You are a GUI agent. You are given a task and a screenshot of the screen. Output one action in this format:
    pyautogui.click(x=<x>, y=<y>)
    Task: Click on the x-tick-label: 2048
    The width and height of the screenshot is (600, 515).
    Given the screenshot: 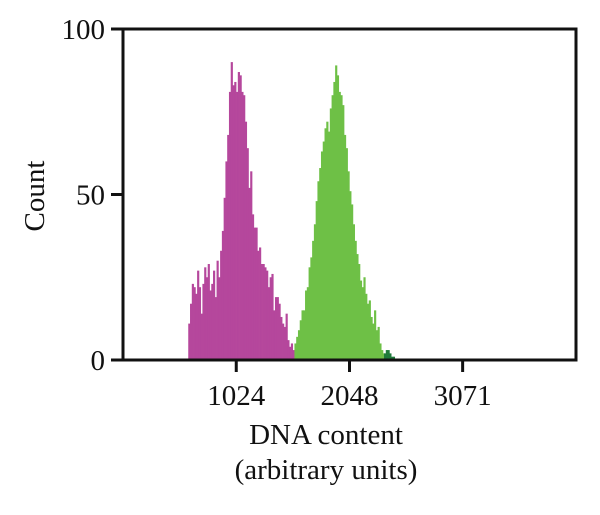 What is the action you would take?
    pyautogui.click(x=350, y=396)
    